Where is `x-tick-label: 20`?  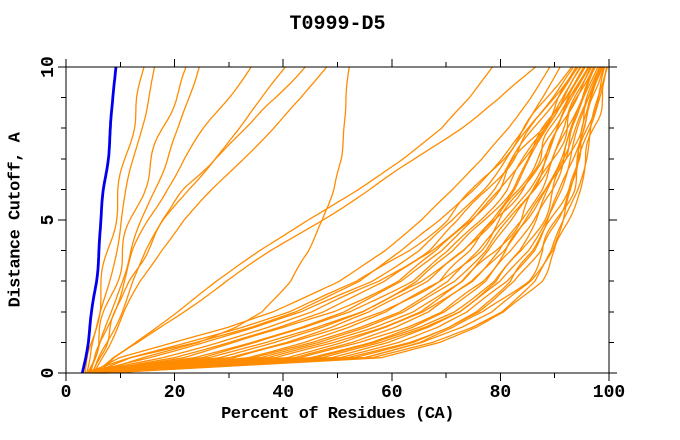
x-tick-label: 20 is located at coordinates (175, 393).